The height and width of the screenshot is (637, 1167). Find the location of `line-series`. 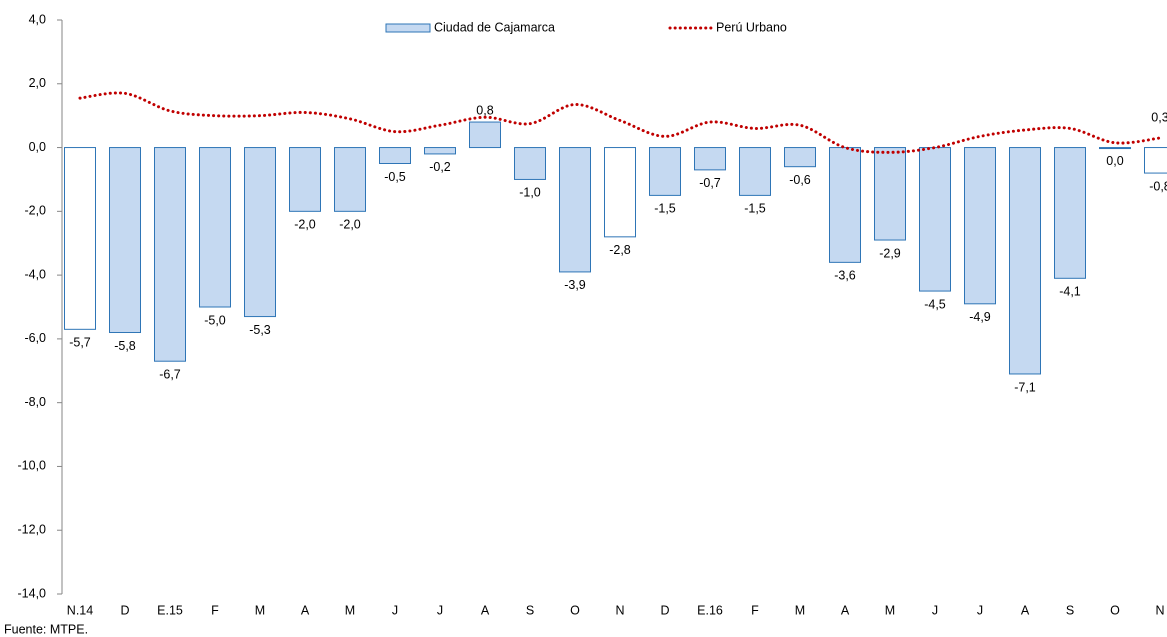

line-series is located at coordinates (620, 122).